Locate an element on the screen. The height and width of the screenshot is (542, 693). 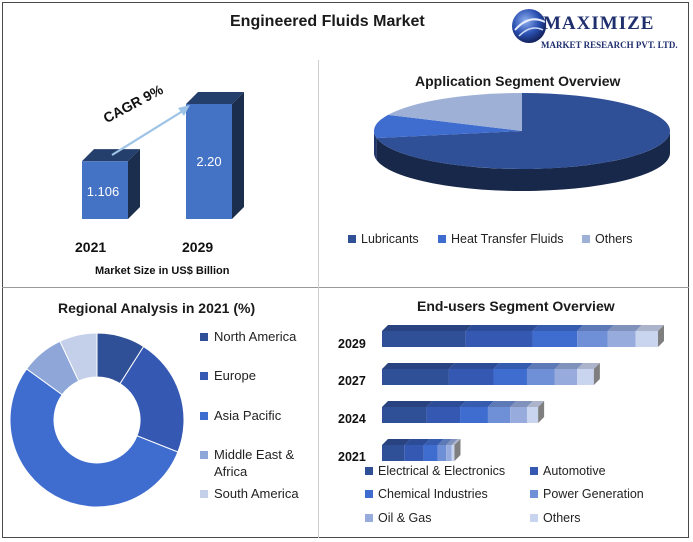
bar-top-2029 is located at coordinates (215, 98).